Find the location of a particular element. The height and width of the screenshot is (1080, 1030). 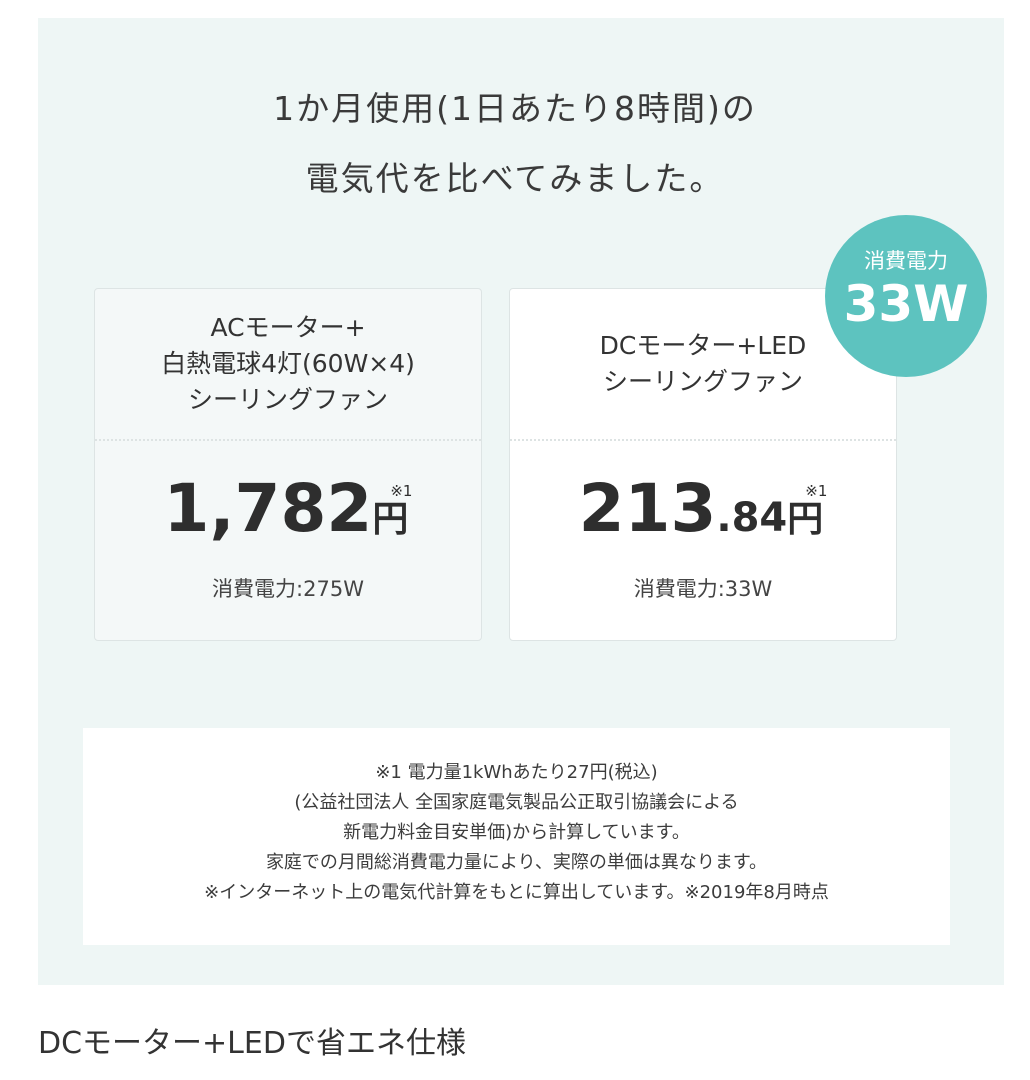

caption: DCモーター+LEDで省エネ仕様 is located at coordinates (252, 1043).